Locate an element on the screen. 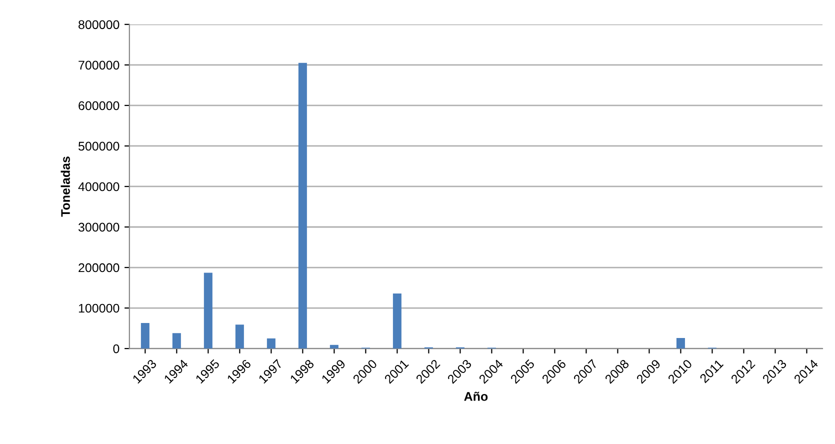 The width and height of the screenshot is (835, 444). y-tick-label: 800000 is located at coordinates (99, 25).